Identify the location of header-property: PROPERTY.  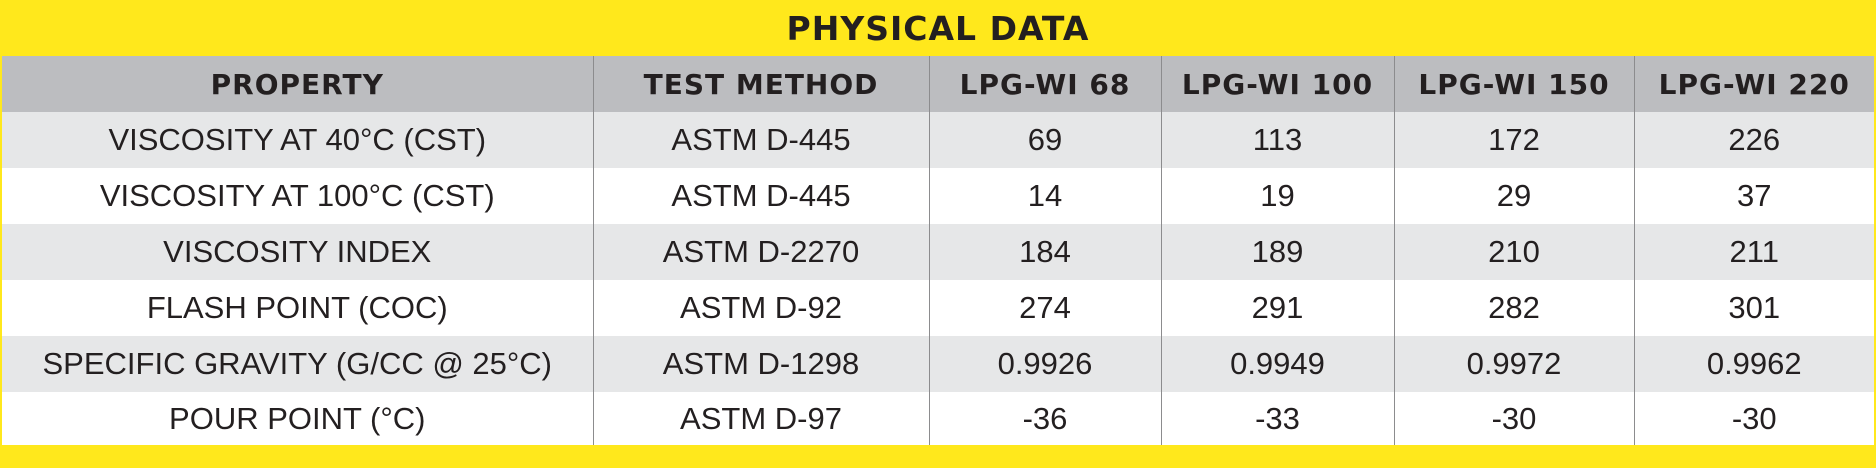
(297, 84).